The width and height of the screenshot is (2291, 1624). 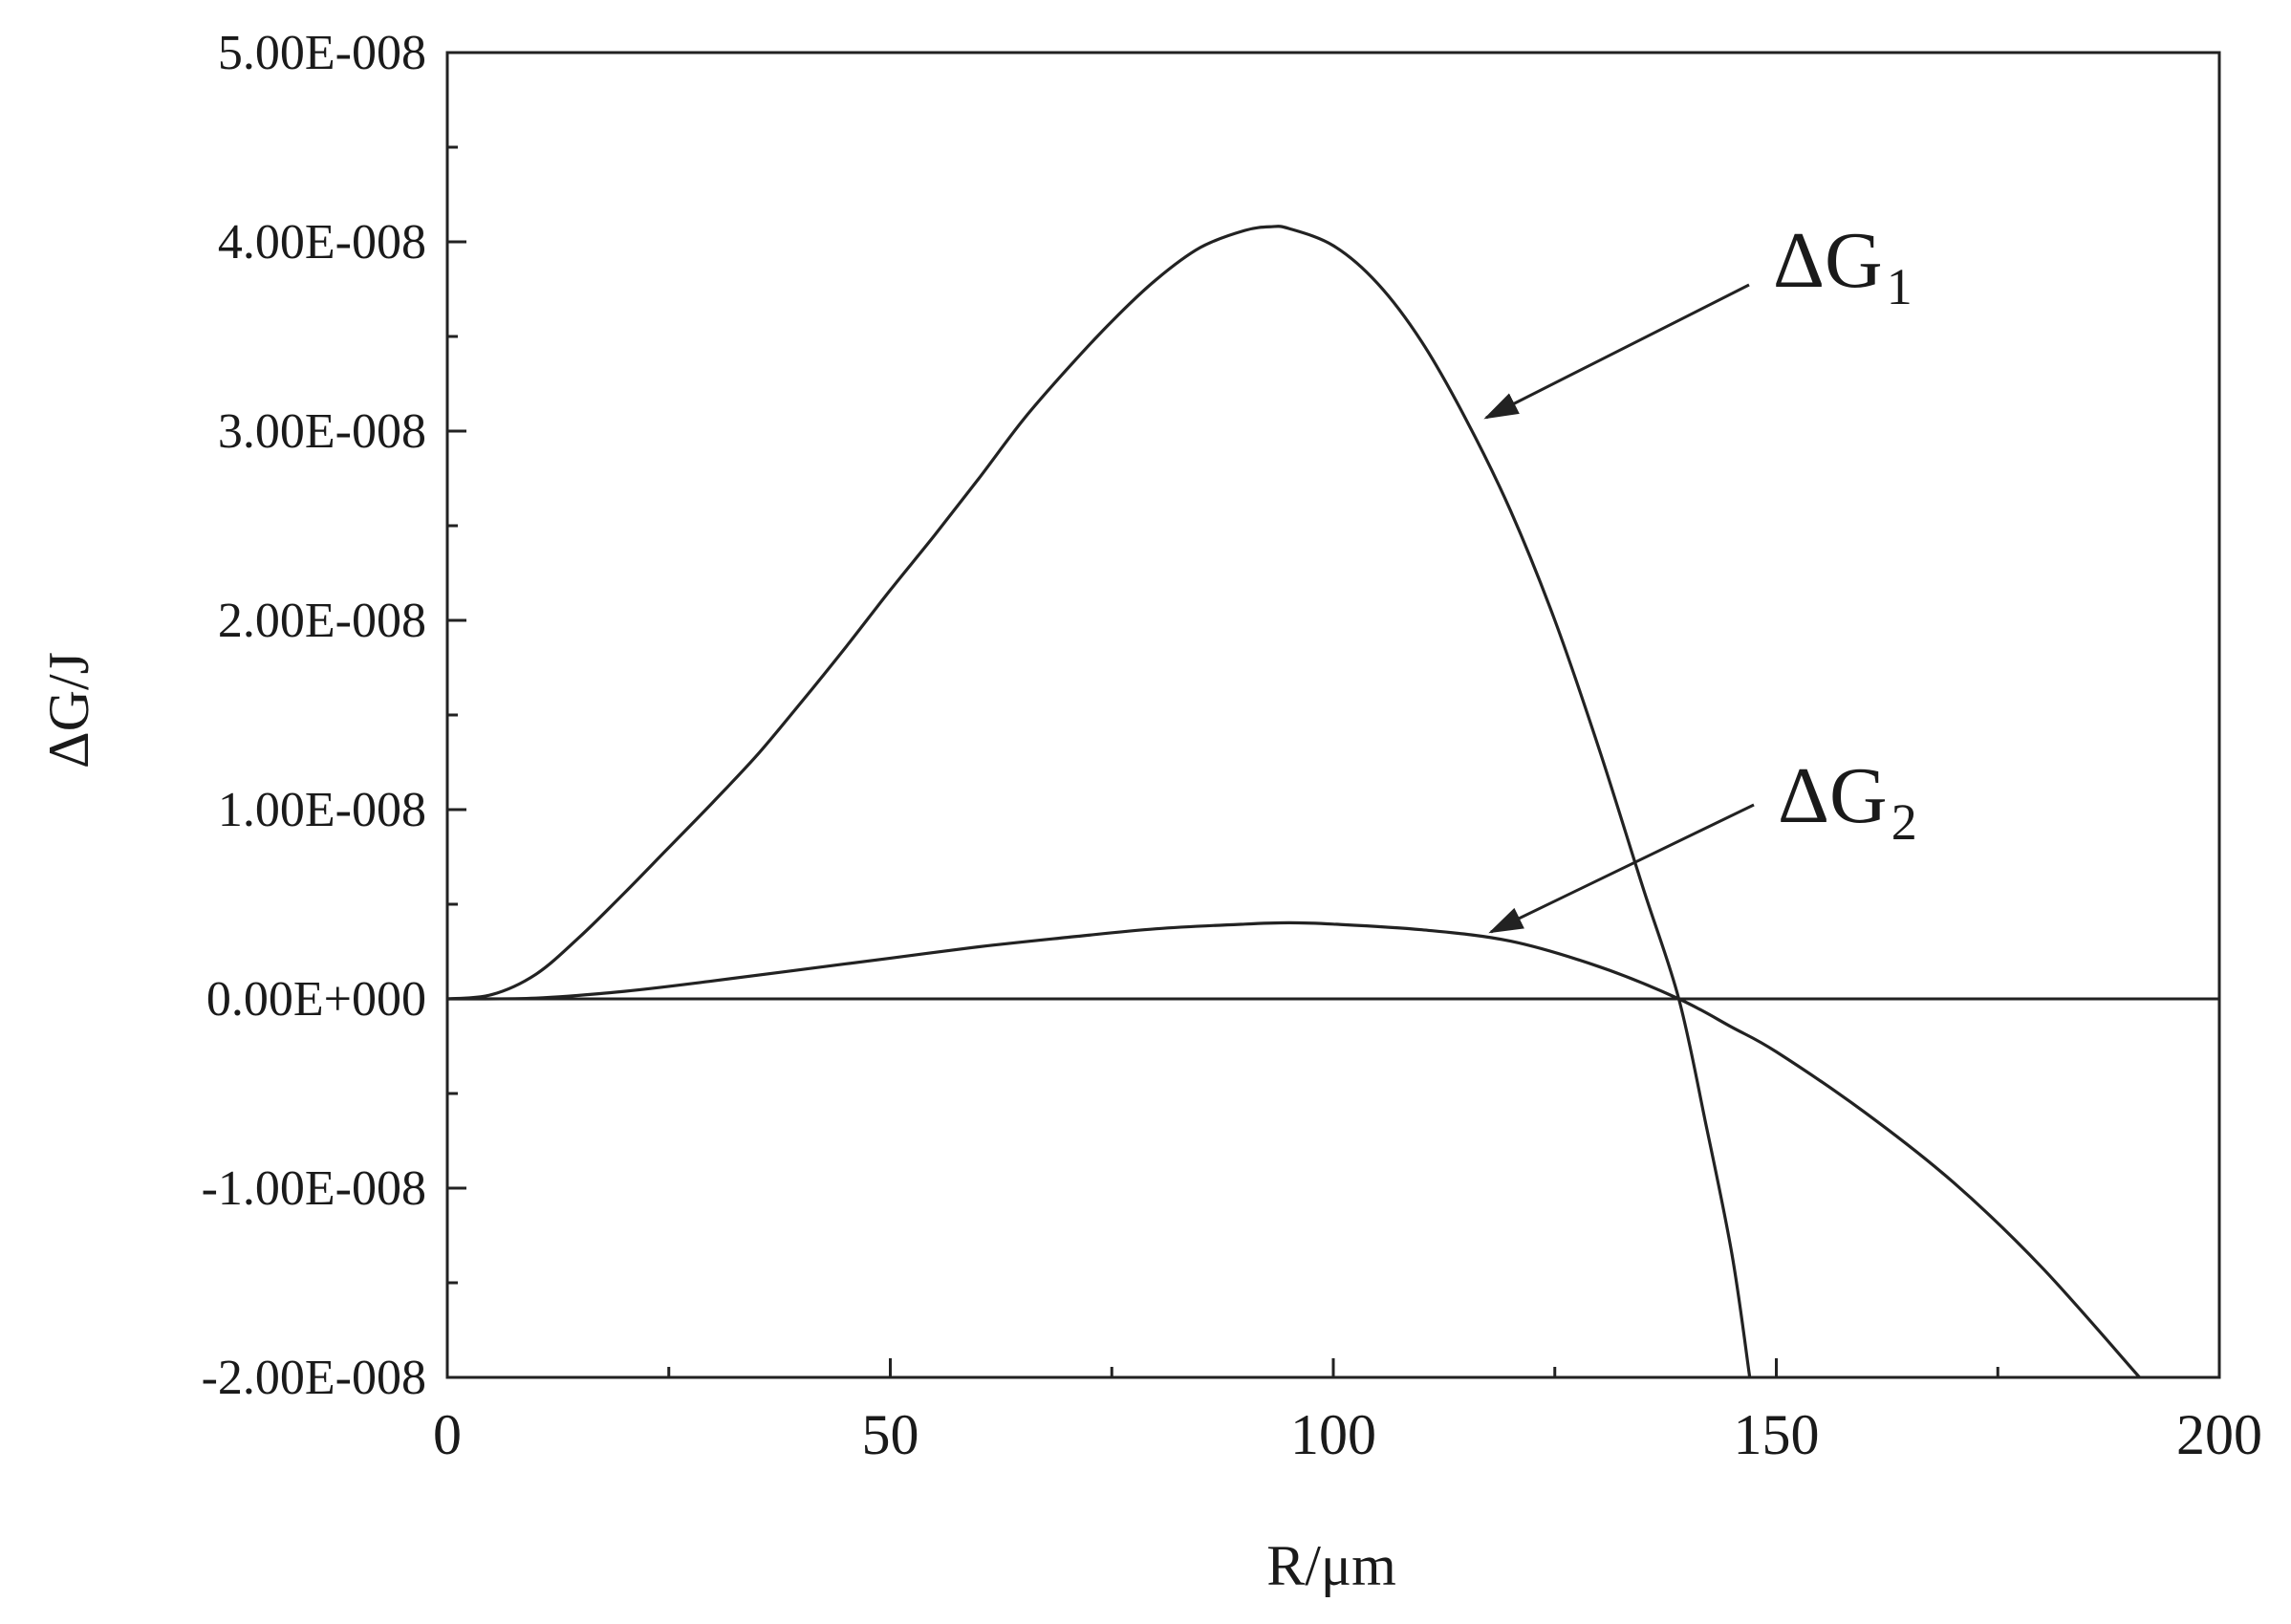 What do you see at coordinates (316, 1000) in the screenshot?
I see `y-tick-label: 0.00E+000` at bounding box center [316, 1000].